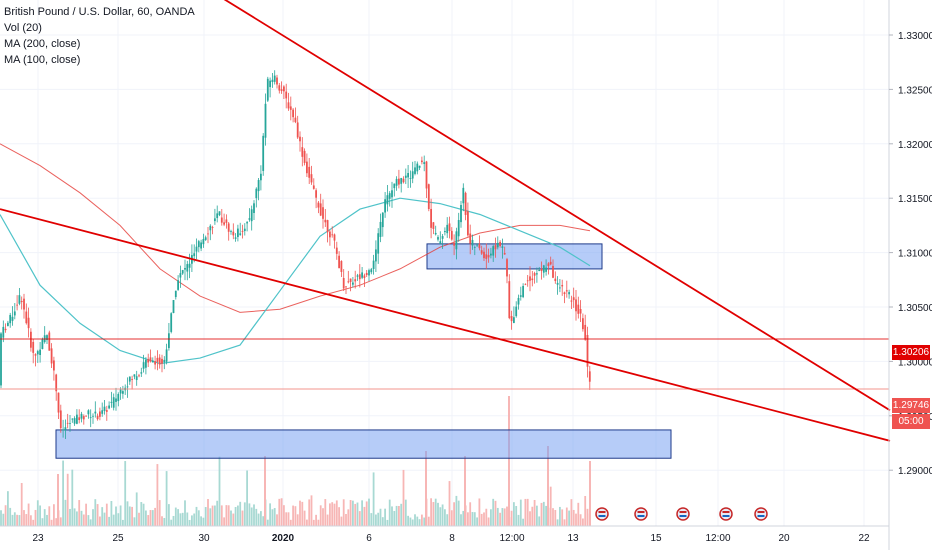  I want to click on time-axis: 23 25 30 2020 6 8 12:00 13 15 12:00 20 22, so click(451, 538).